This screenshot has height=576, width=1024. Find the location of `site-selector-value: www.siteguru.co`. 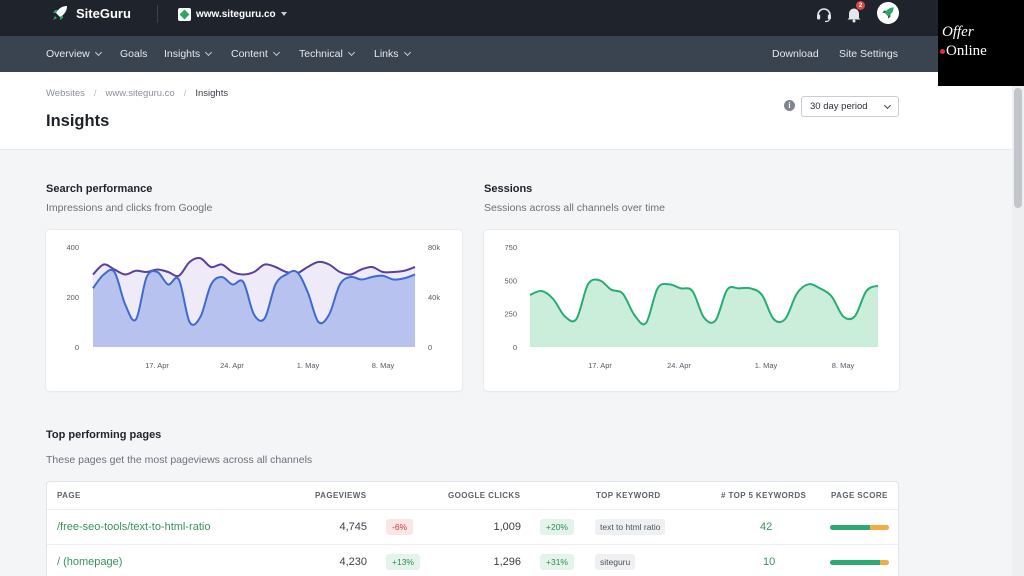

site-selector-value: www.siteguru.co is located at coordinates (236, 14).